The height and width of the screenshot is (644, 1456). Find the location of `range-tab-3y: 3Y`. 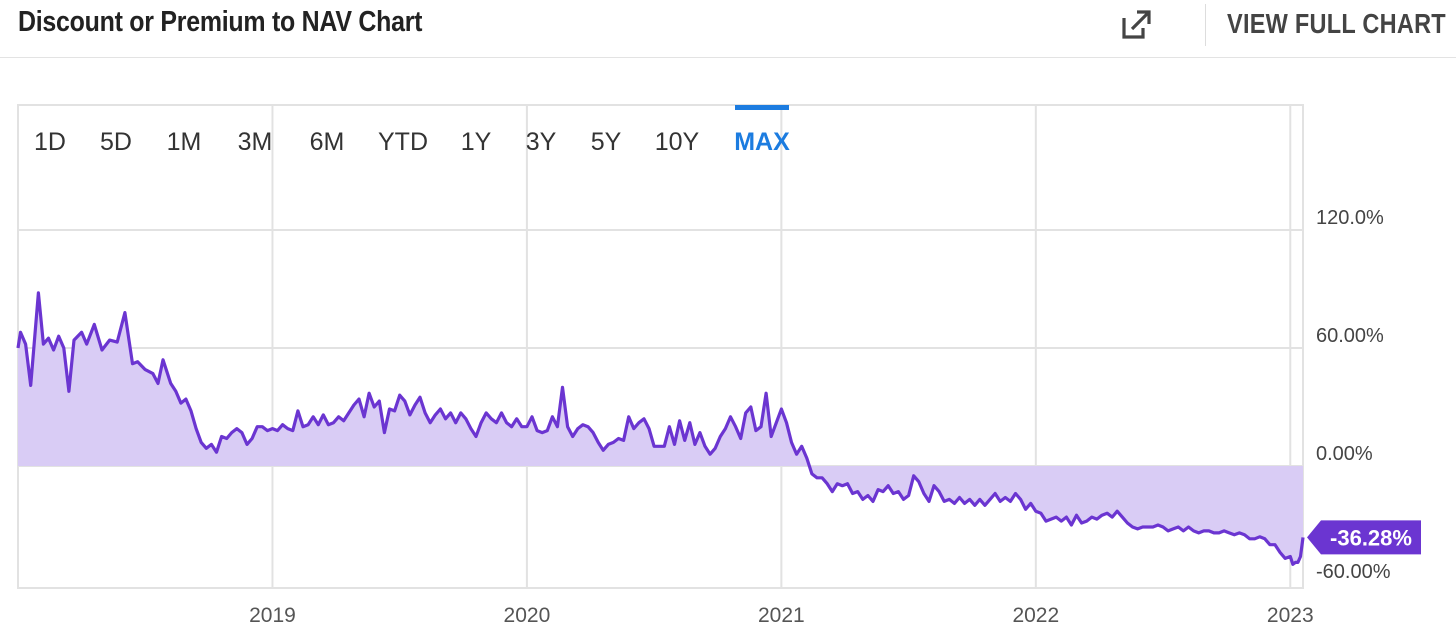

range-tab-3y: 3Y is located at coordinates (541, 142).